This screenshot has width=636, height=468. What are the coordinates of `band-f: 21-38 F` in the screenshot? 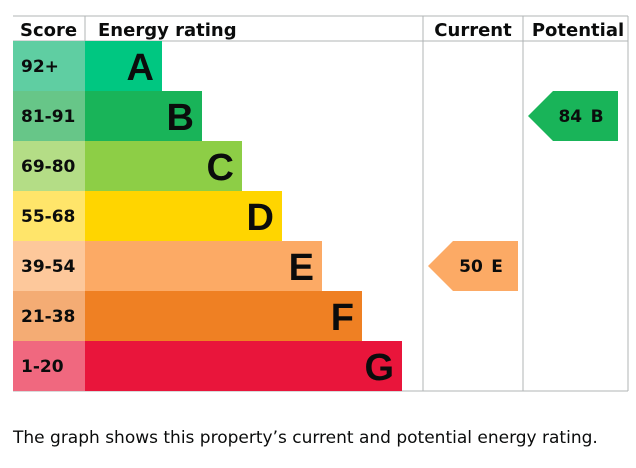 It's located at (187, 316).